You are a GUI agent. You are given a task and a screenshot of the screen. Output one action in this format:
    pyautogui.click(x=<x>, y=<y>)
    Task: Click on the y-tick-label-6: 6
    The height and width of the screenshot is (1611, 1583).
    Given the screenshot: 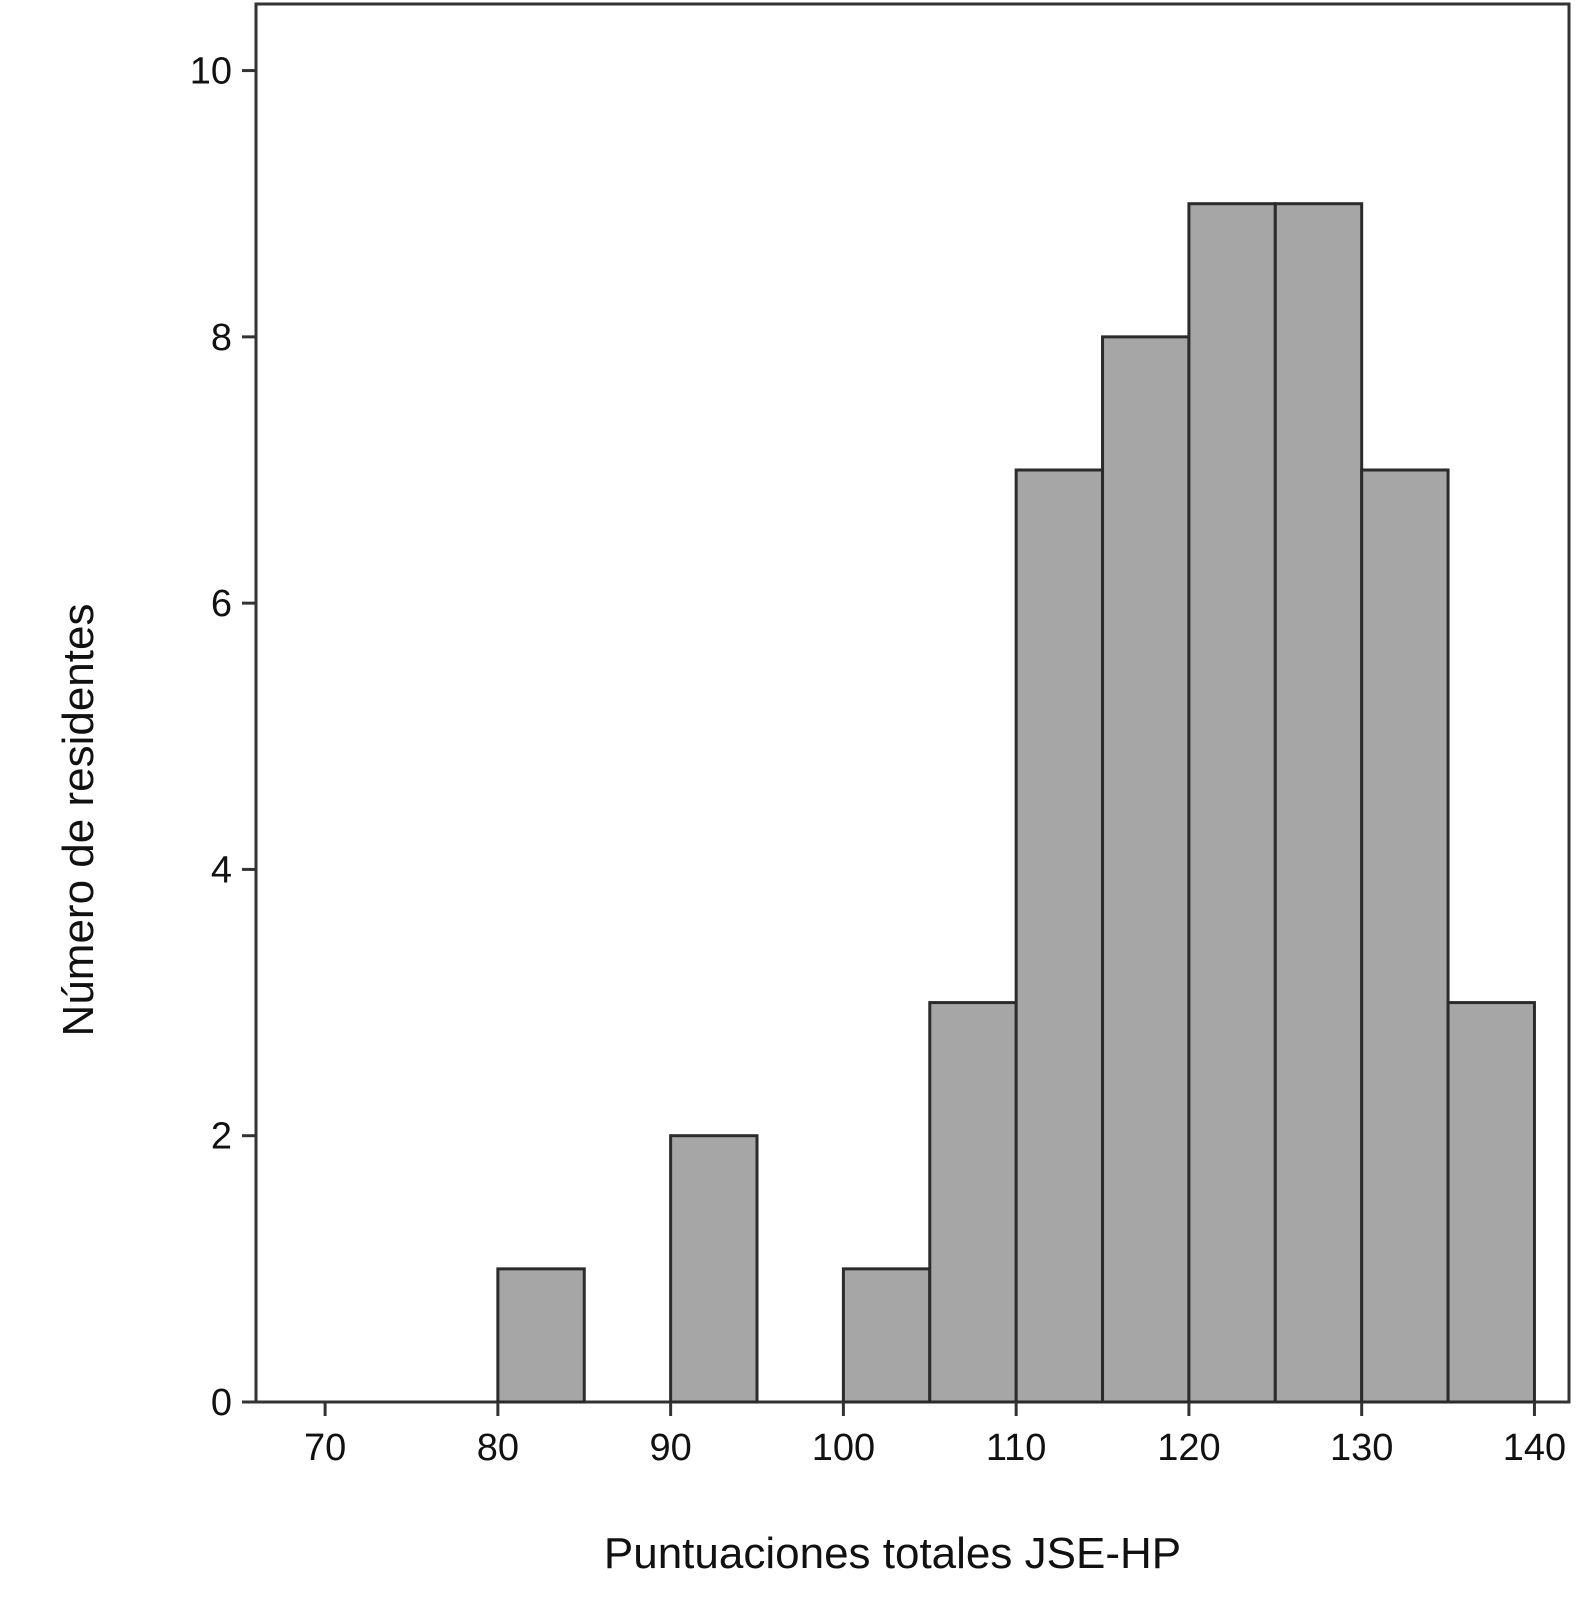 What is the action you would take?
    pyautogui.click(x=221, y=604)
    